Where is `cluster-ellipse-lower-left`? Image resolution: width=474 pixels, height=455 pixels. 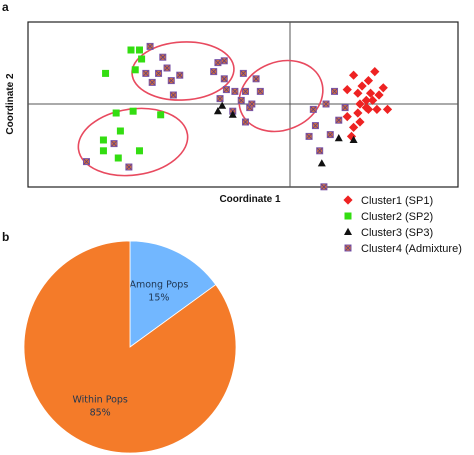 cluster-ellipse-lower-left is located at coordinates (133, 142).